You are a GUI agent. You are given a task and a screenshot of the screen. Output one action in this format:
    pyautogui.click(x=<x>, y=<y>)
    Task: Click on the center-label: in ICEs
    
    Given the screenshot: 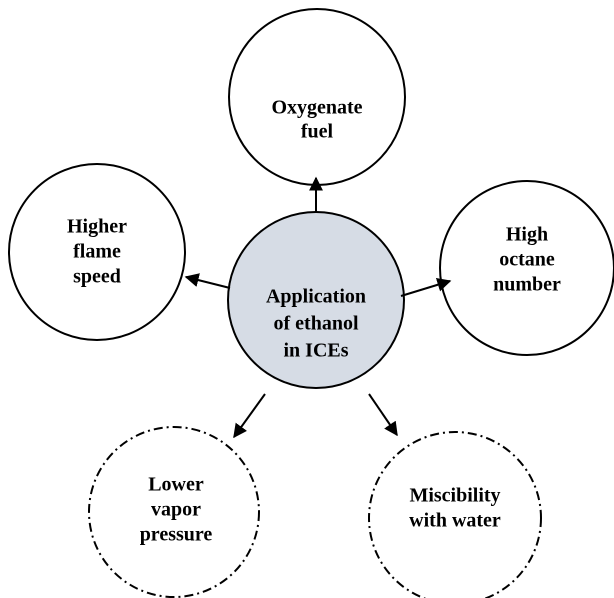 What is the action you would take?
    pyautogui.click(x=315, y=351)
    